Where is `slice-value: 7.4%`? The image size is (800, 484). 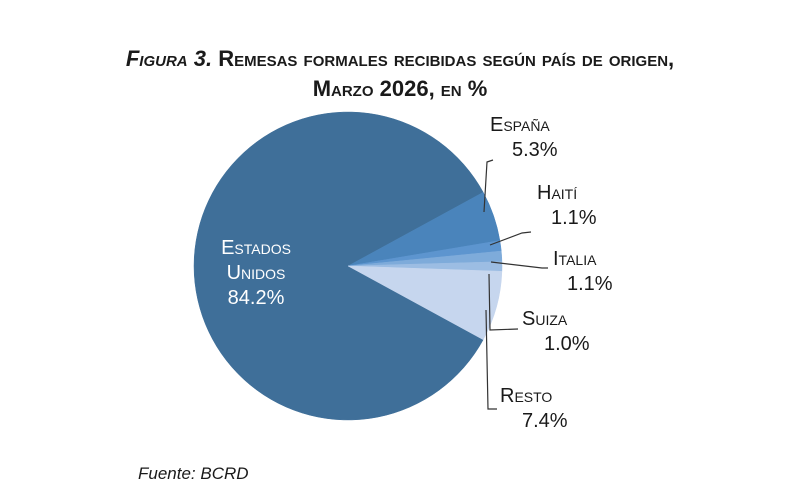 slice-value: 7.4% is located at coordinates (545, 421).